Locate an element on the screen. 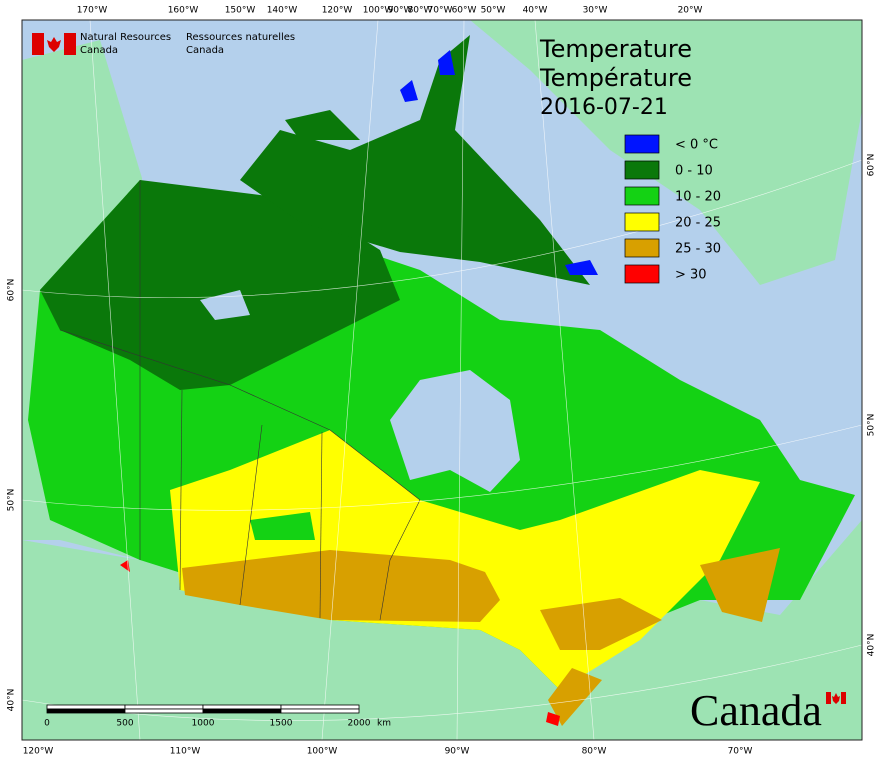 Image resolution: width=880 pixels, height=760 pixels. bottom-label: 80°W is located at coordinates (594, 752).